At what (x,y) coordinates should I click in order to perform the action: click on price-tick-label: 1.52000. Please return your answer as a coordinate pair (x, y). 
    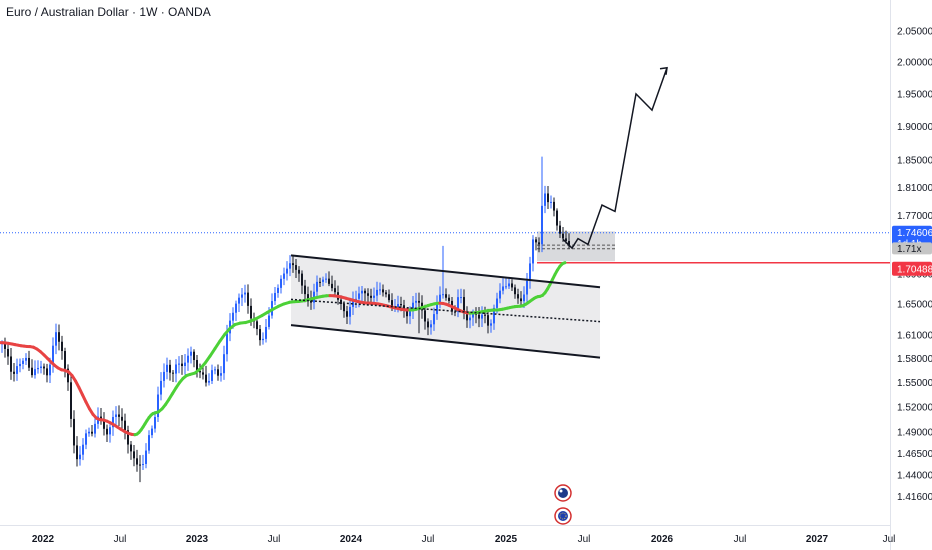
    Looking at the image, I should click on (914, 408).